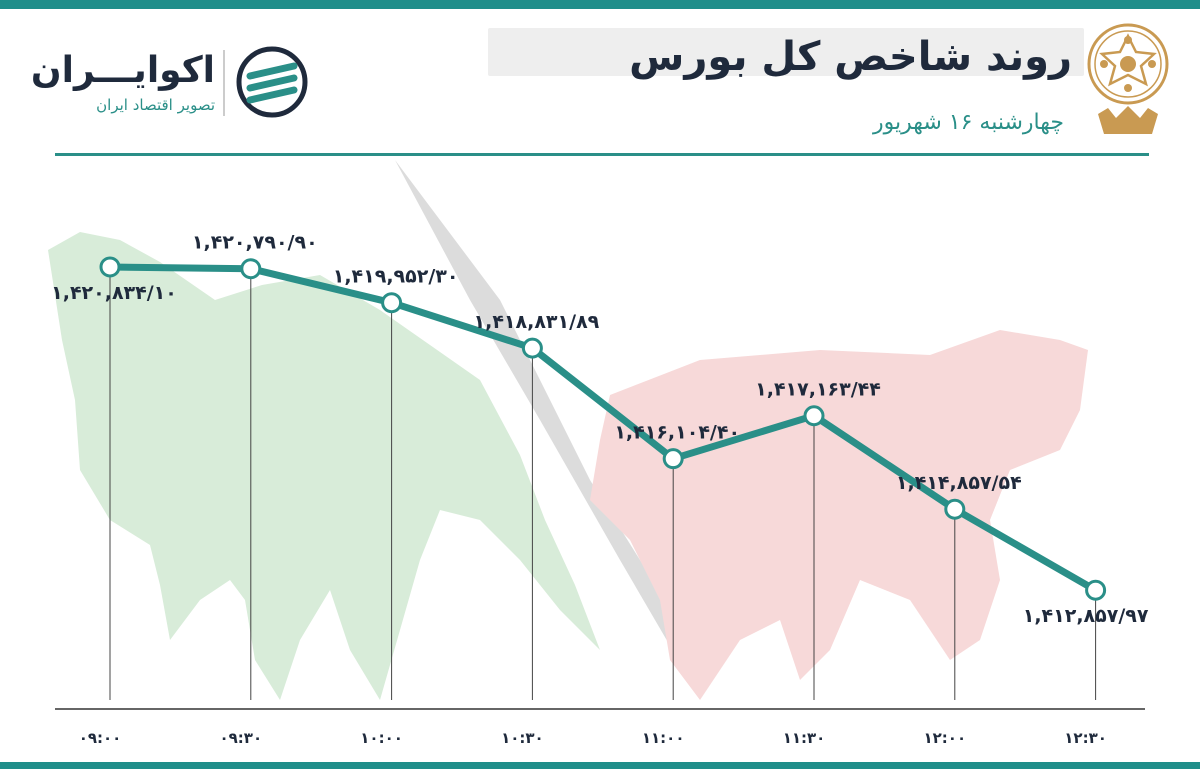 The image size is (1200, 769). Describe the element at coordinates (677, 433) in the screenshot. I see `data-label: ۱,۴۱۶,۱۰۴/۴۰` at that location.